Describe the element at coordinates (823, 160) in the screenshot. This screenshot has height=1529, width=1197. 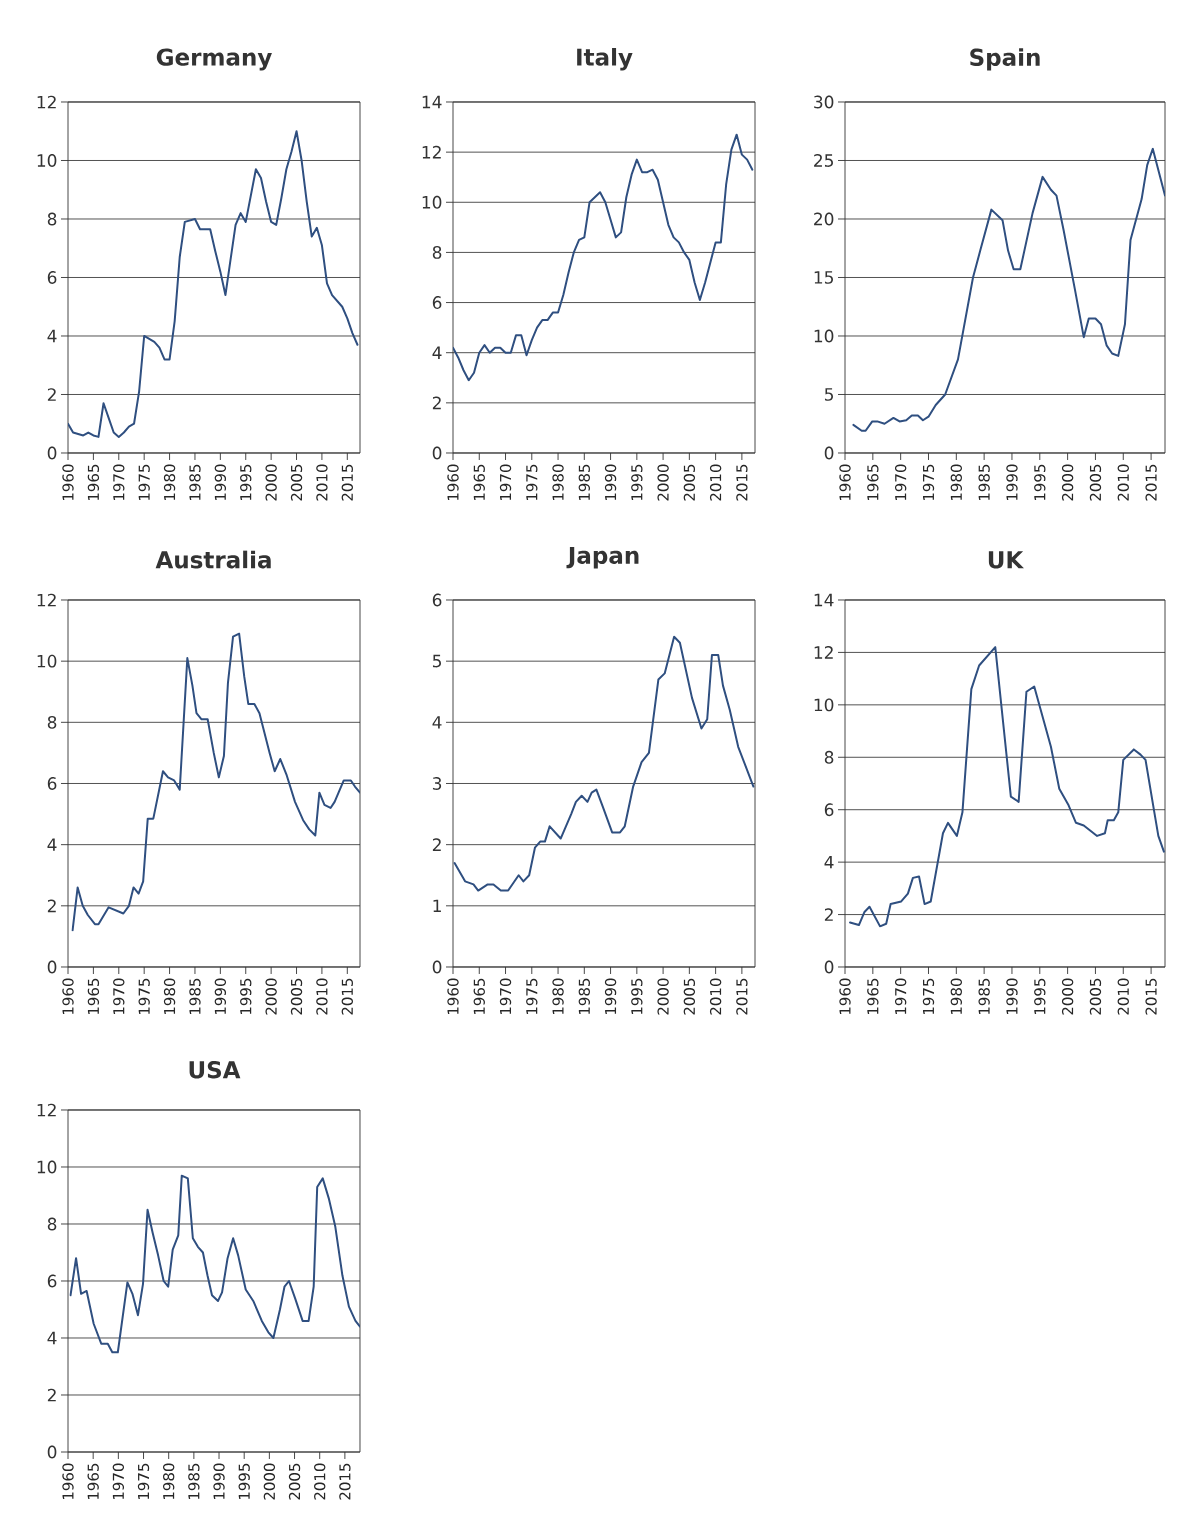
I see `y-tick-label: 25` at that location.